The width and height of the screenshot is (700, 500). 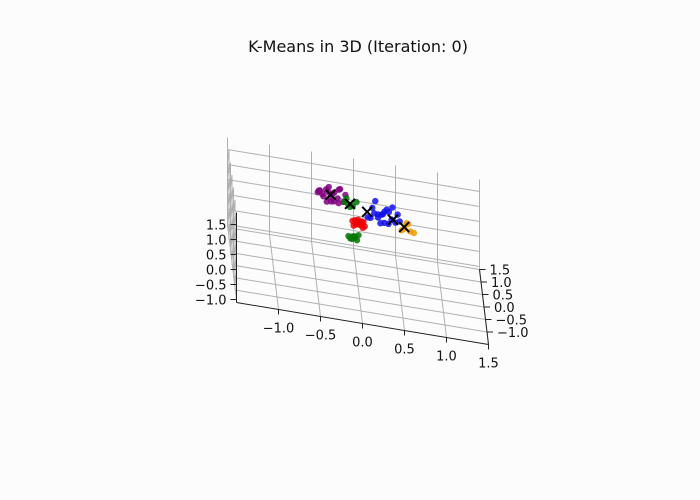 I want to click on y-tick-label: 0.5, so click(x=503, y=296).